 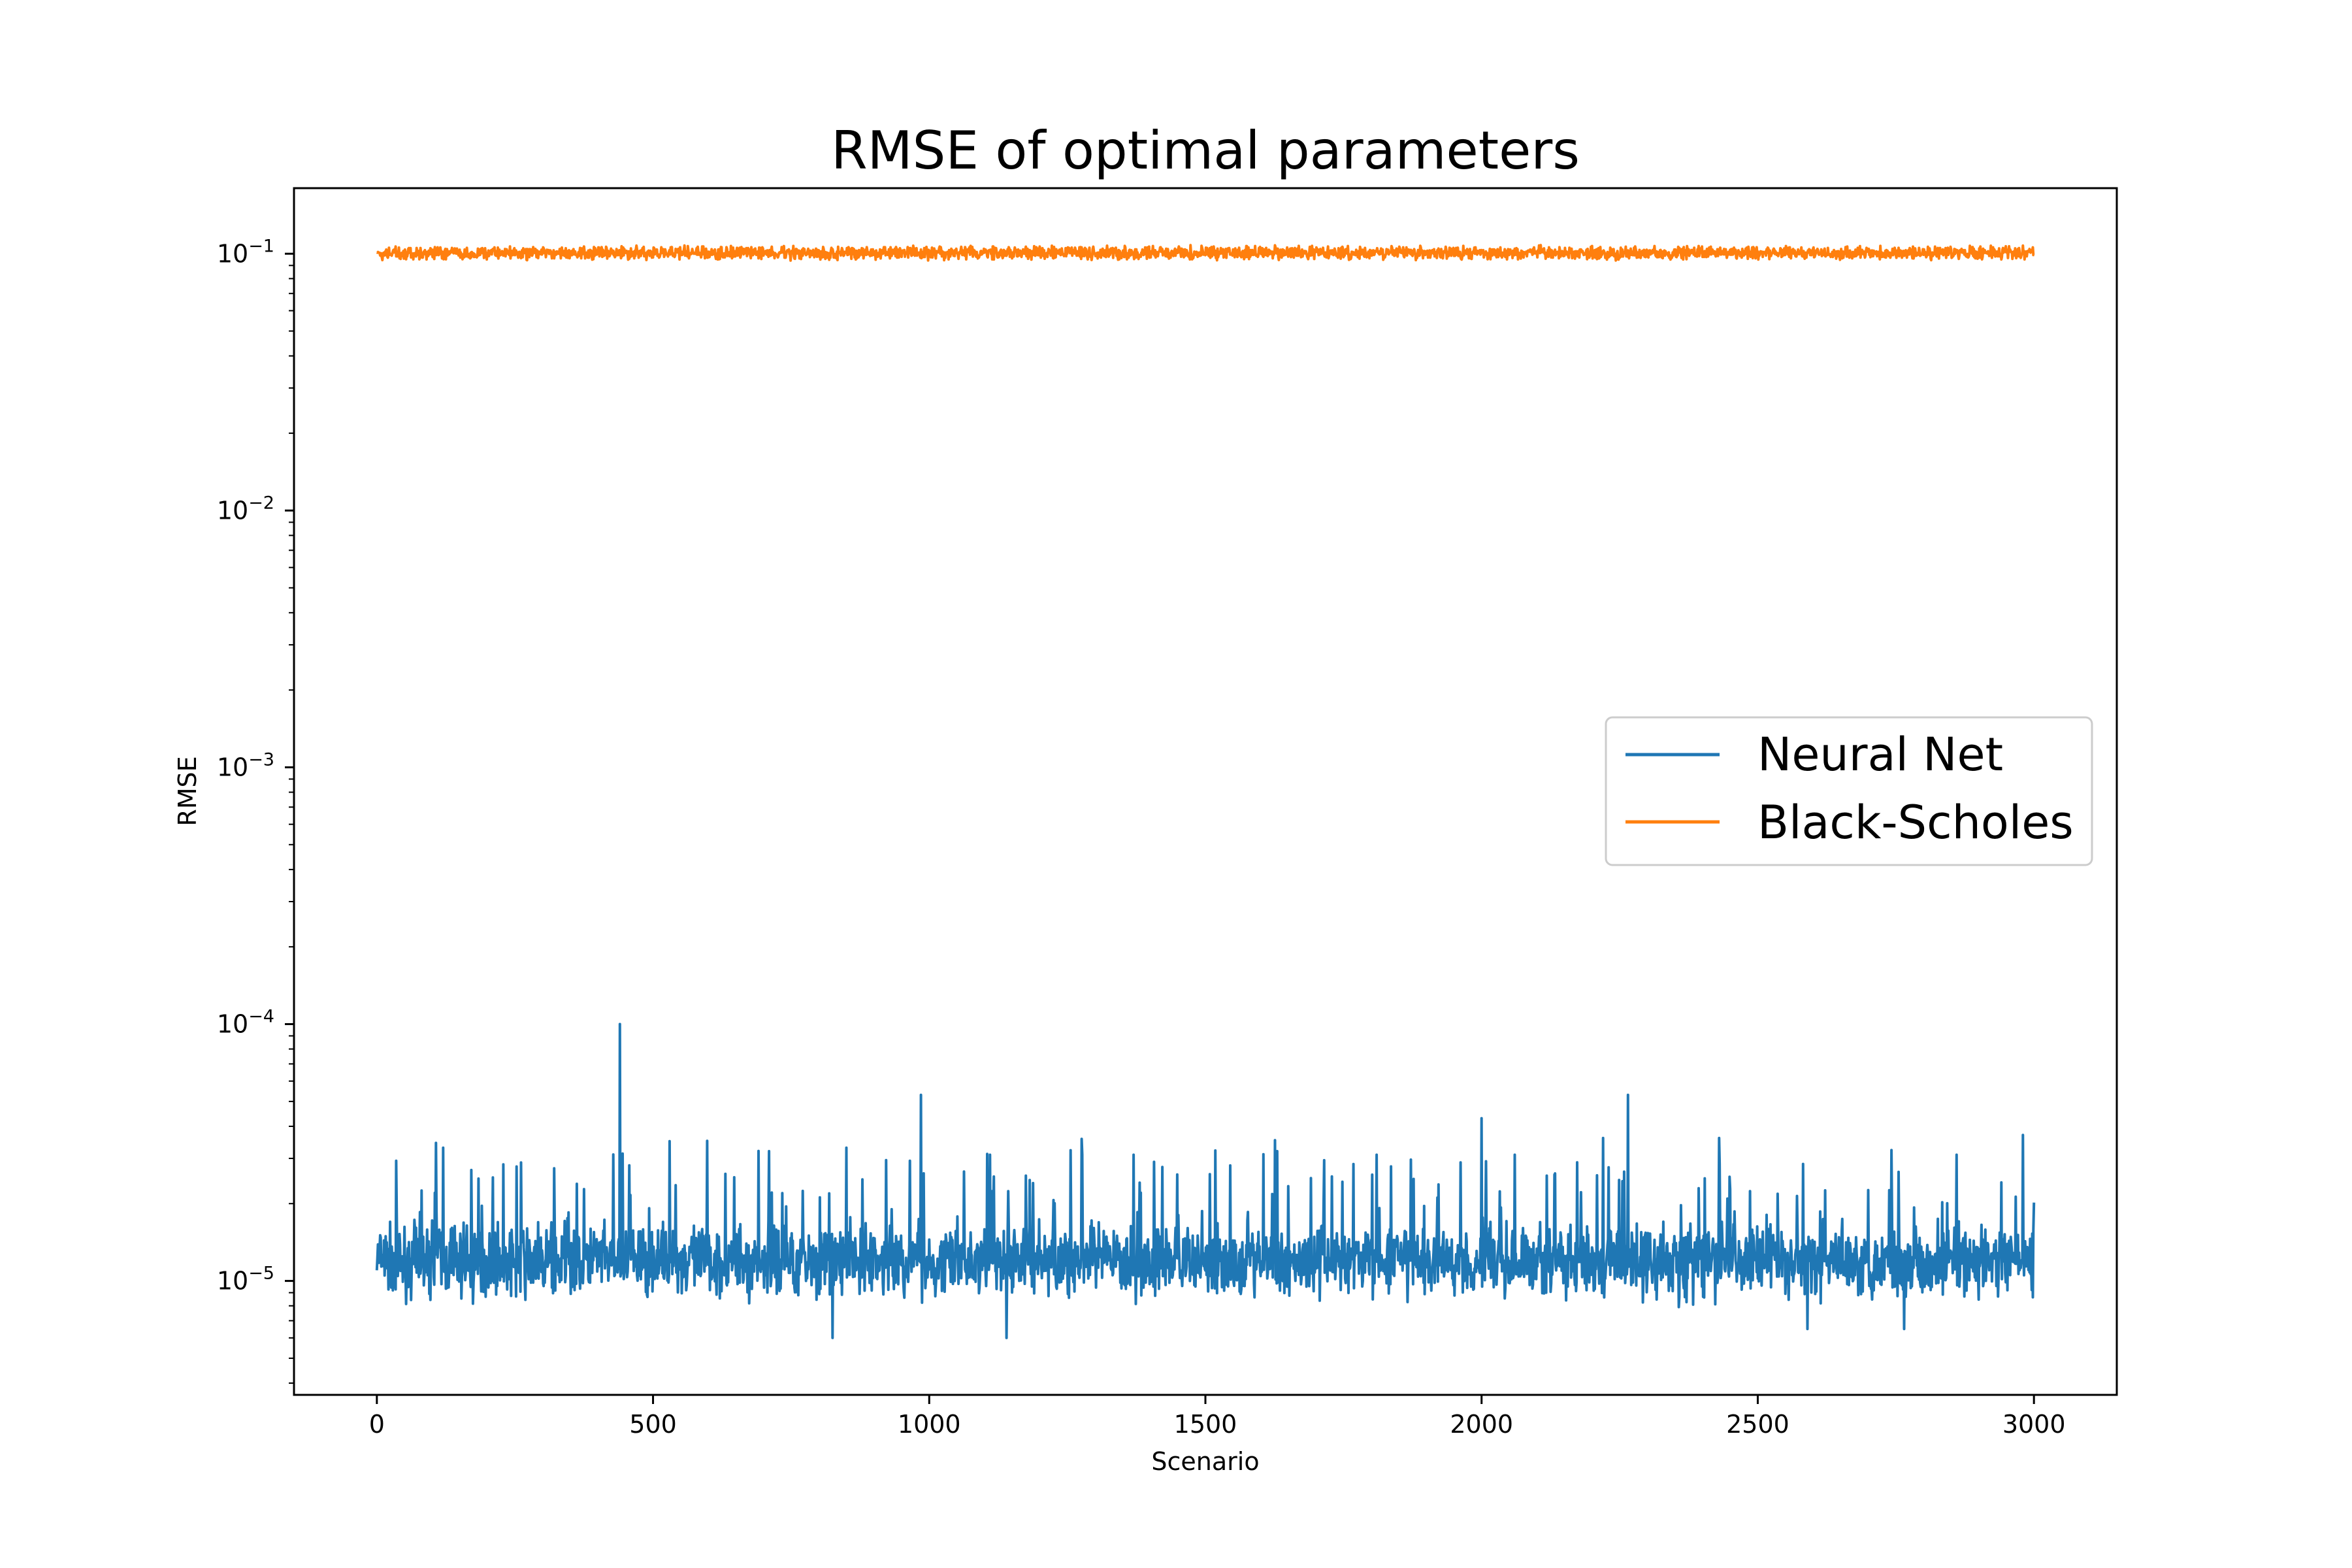 What do you see at coordinates (1205, 253) in the screenshot?
I see `series-line-black-scholes` at bounding box center [1205, 253].